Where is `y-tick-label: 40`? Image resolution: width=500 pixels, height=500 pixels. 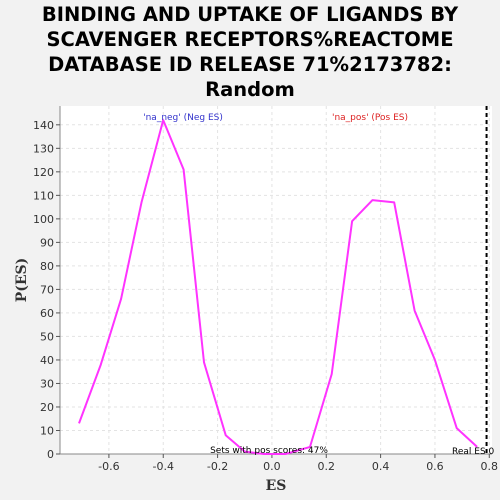
y-tick-label: 40 is located at coordinates (47, 360).